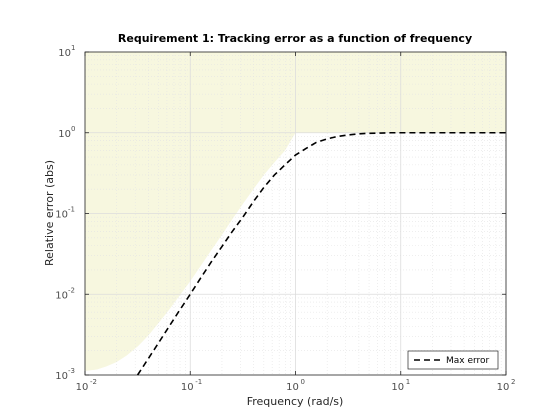  Describe the element at coordinates (295, 401) in the screenshot. I see `x-axis-label: Frequency (rad/s)` at that location.